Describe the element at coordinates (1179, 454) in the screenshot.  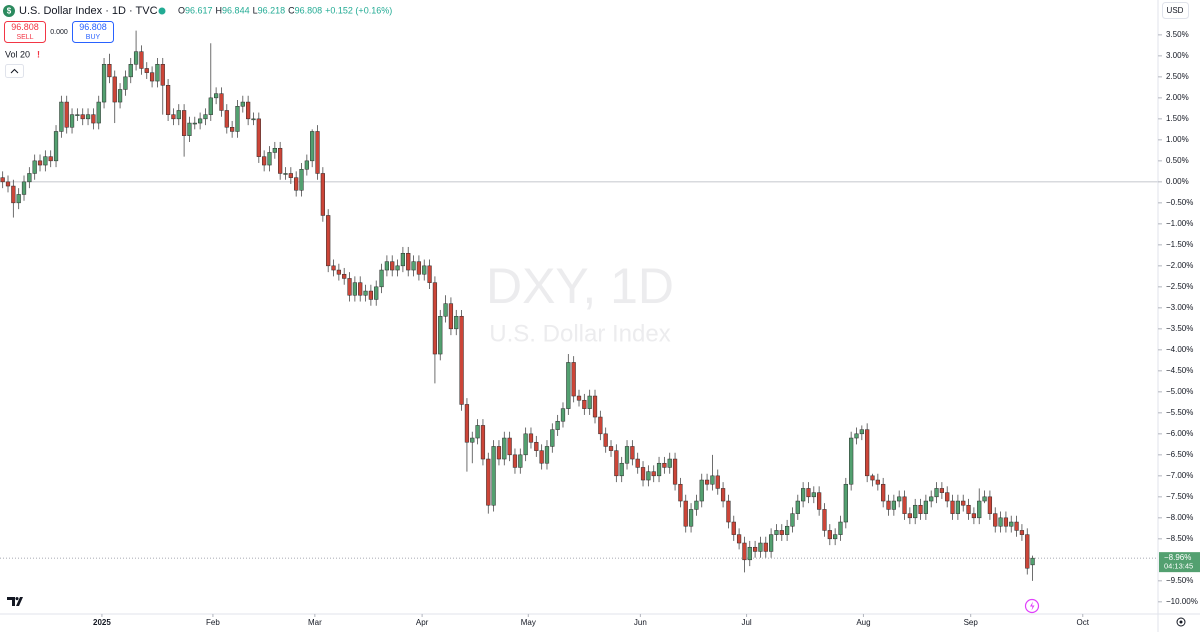
I see `y-tick-label: −6.50%` at that location.